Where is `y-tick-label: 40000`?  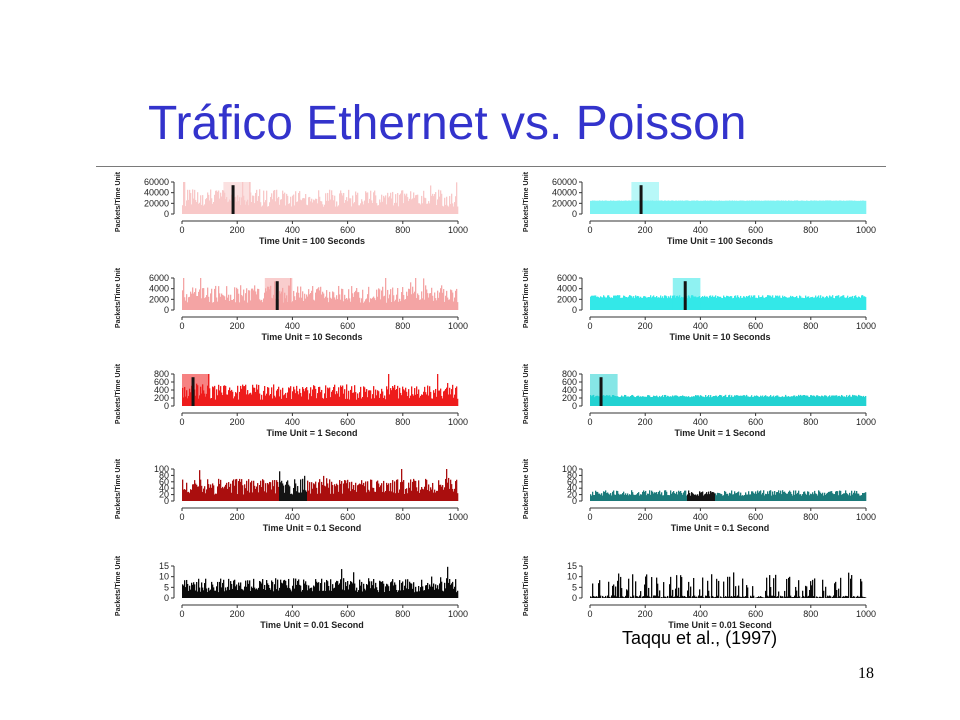 y-tick-label: 40000 is located at coordinates (564, 193).